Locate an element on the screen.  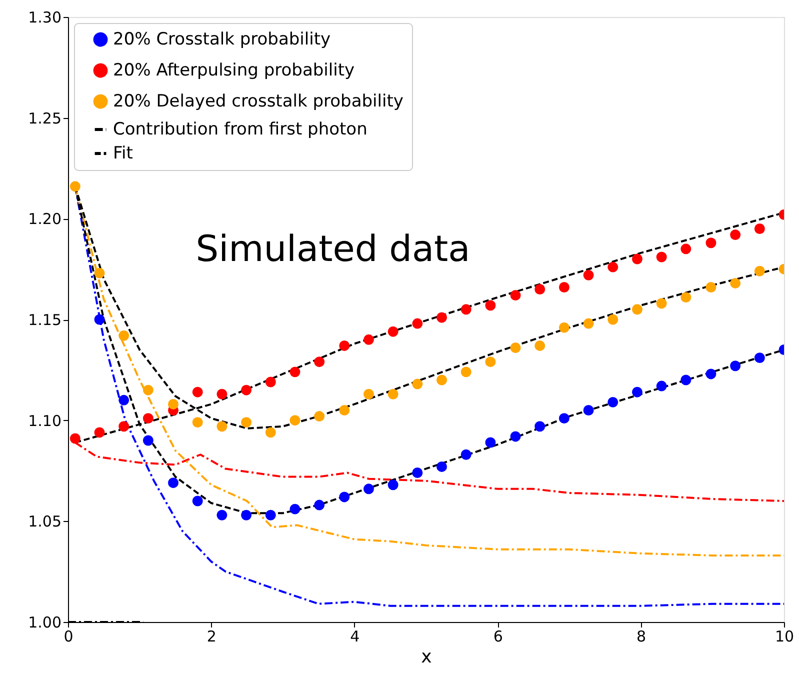
x-tick-label: 10 is located at coordinates (784, 637).